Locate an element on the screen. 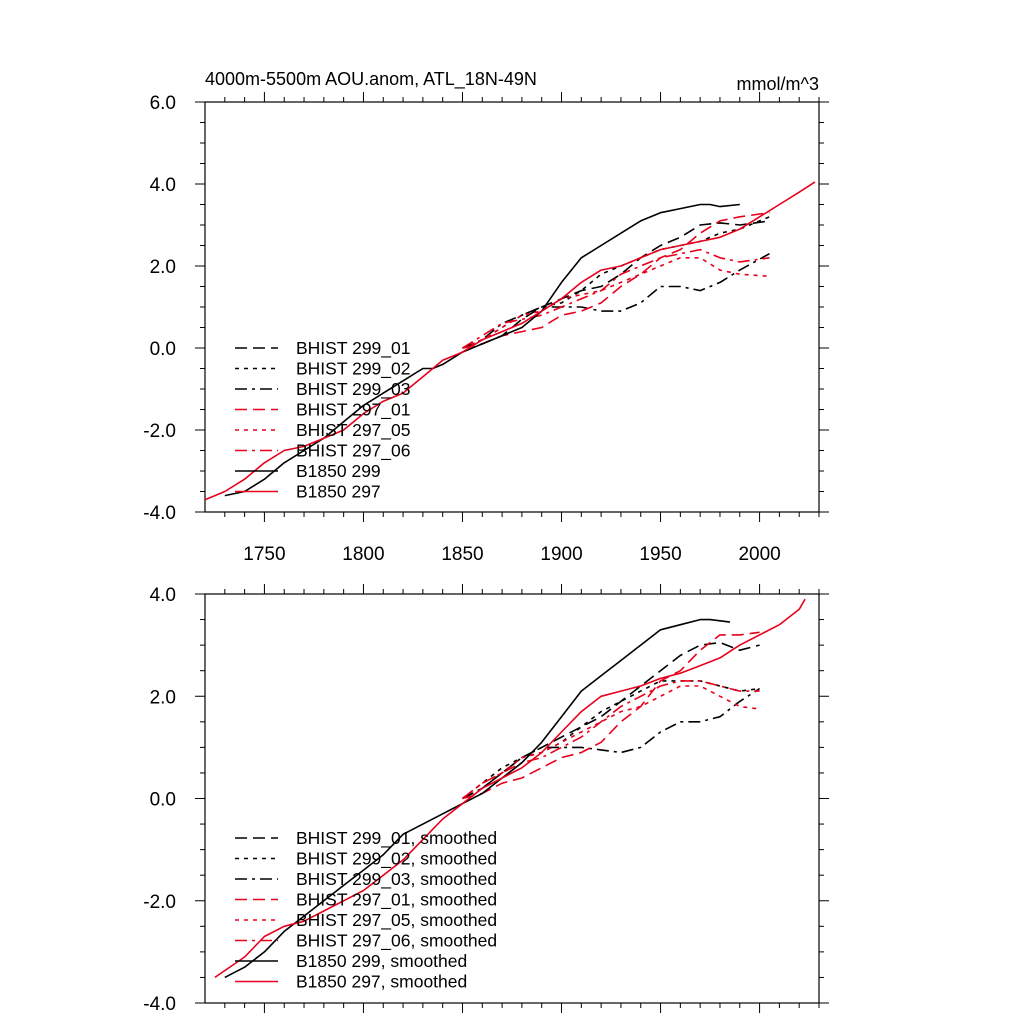  chart-title: 4000m-5500m AOU.anom, ATL_18N-49N is located at coordinates (371, 79).